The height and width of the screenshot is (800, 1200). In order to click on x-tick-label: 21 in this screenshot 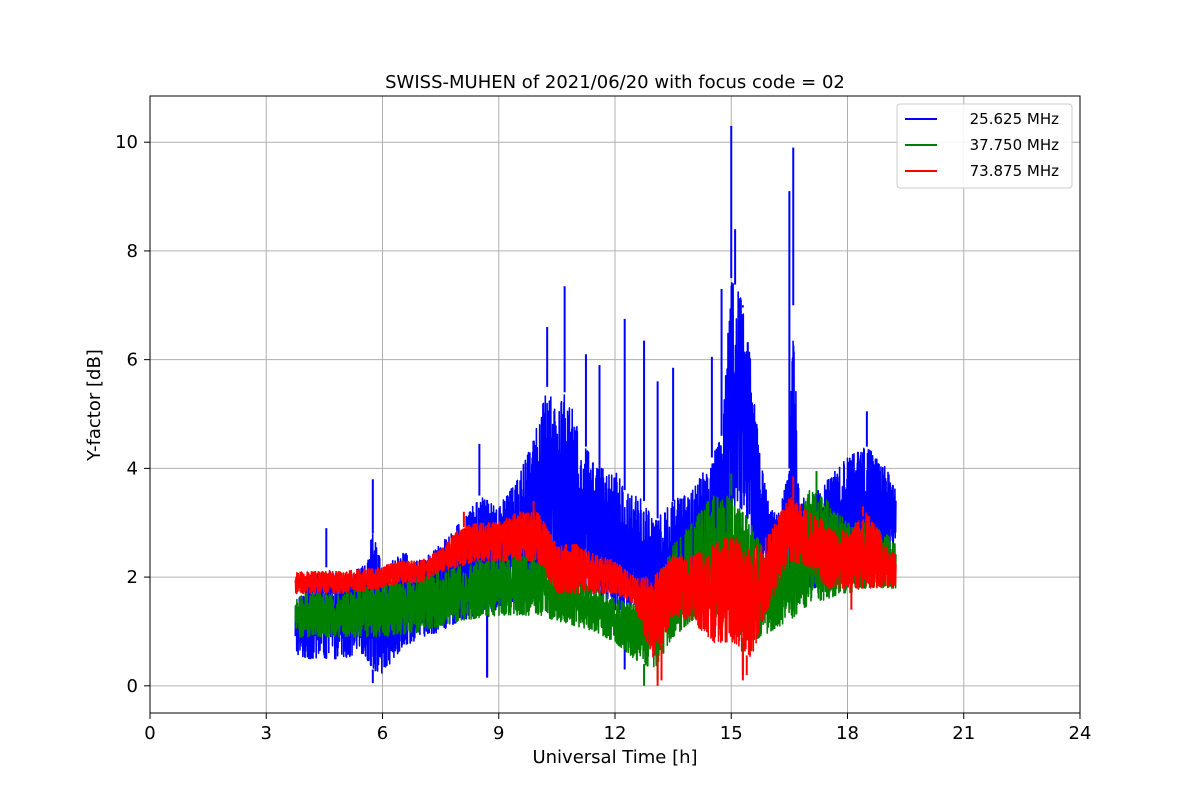, I will do `click(963, 733)`.